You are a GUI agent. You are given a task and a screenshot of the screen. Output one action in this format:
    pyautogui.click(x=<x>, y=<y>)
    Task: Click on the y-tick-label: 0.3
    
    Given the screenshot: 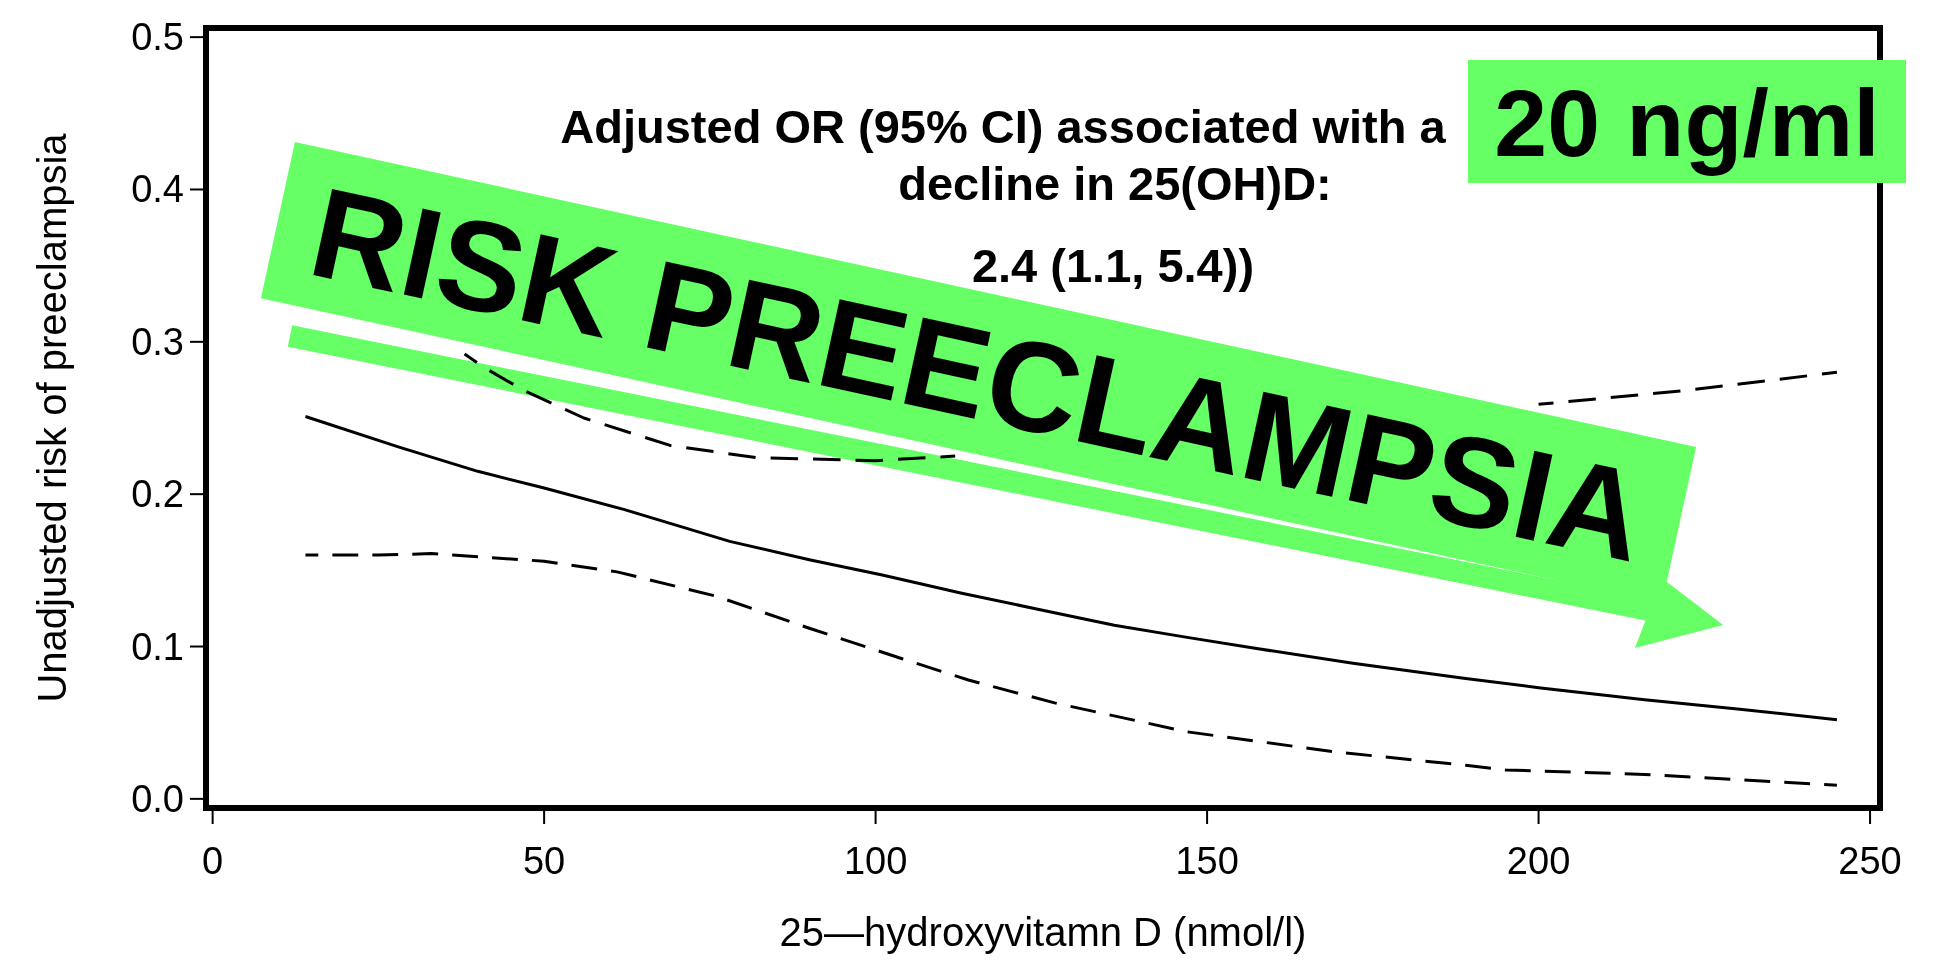 What is the action you would take?
    pyautogui.click(x=157, y=341)
    